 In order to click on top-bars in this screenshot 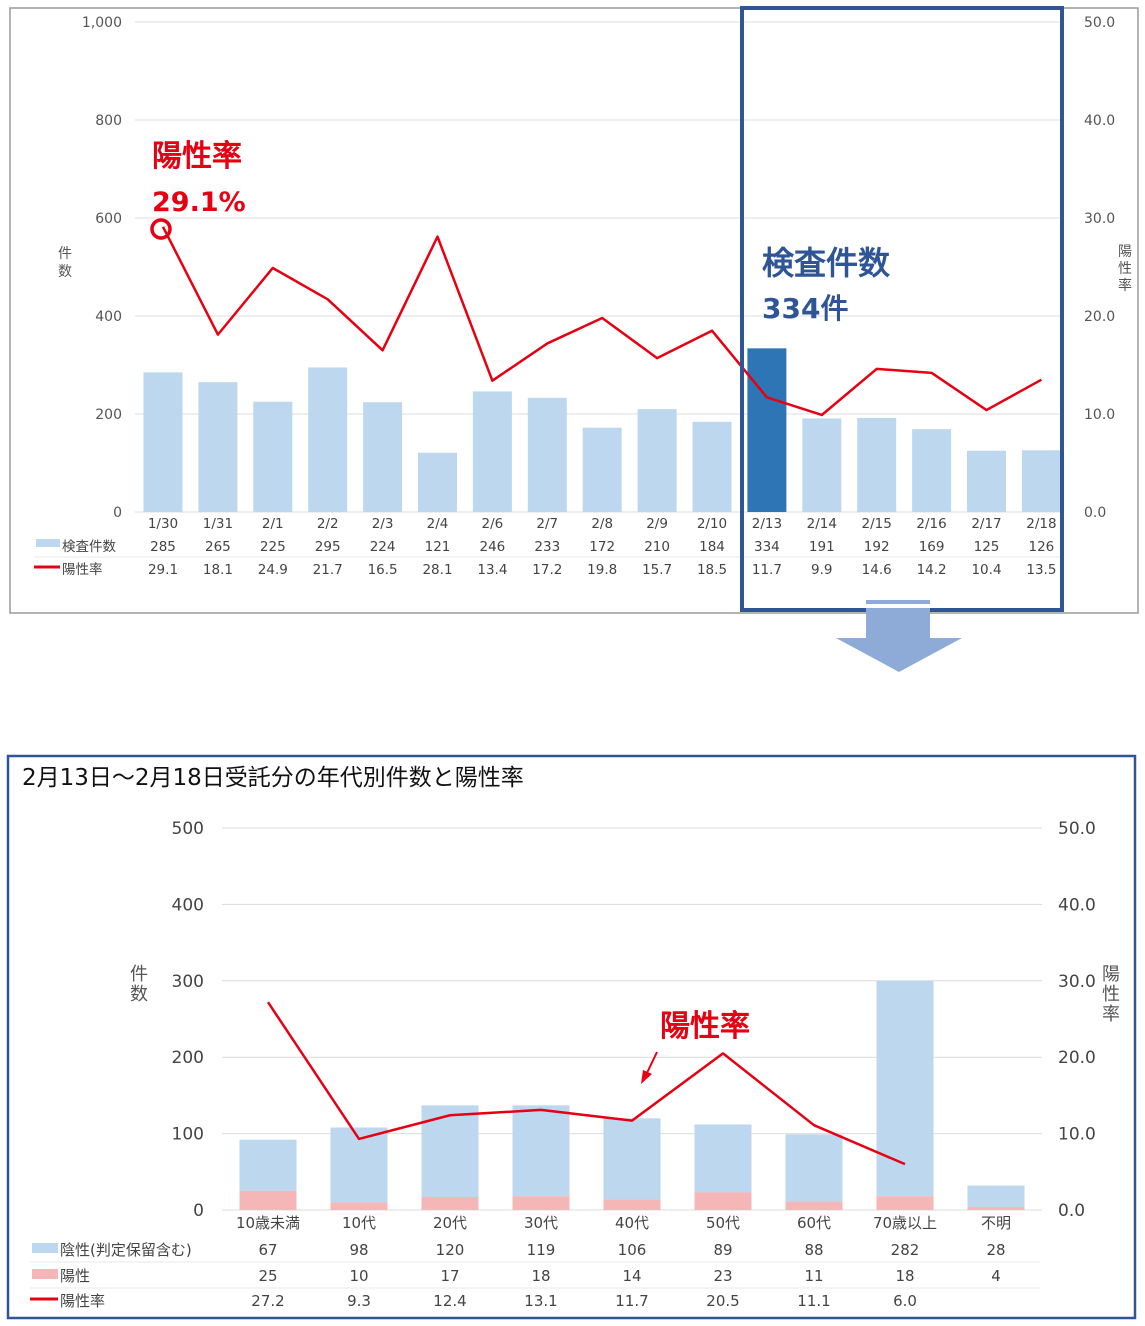, I will do `click(602, 430)`.